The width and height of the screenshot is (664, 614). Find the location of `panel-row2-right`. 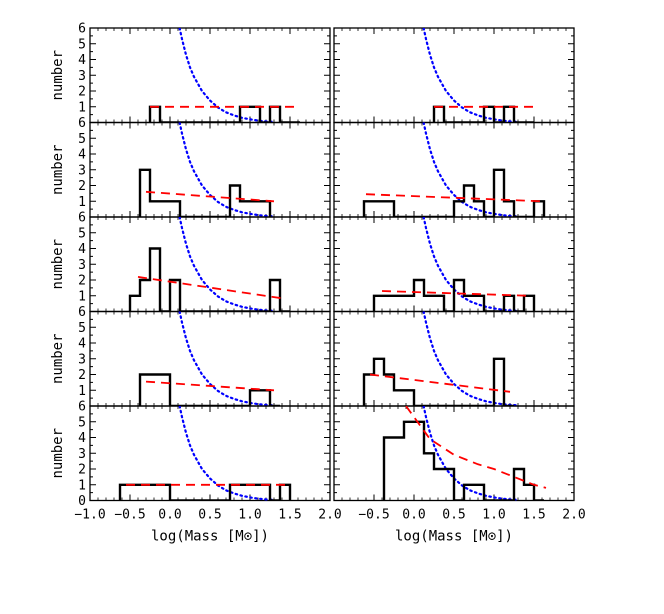

panel-row2-right is located at coordinates (454, 169).